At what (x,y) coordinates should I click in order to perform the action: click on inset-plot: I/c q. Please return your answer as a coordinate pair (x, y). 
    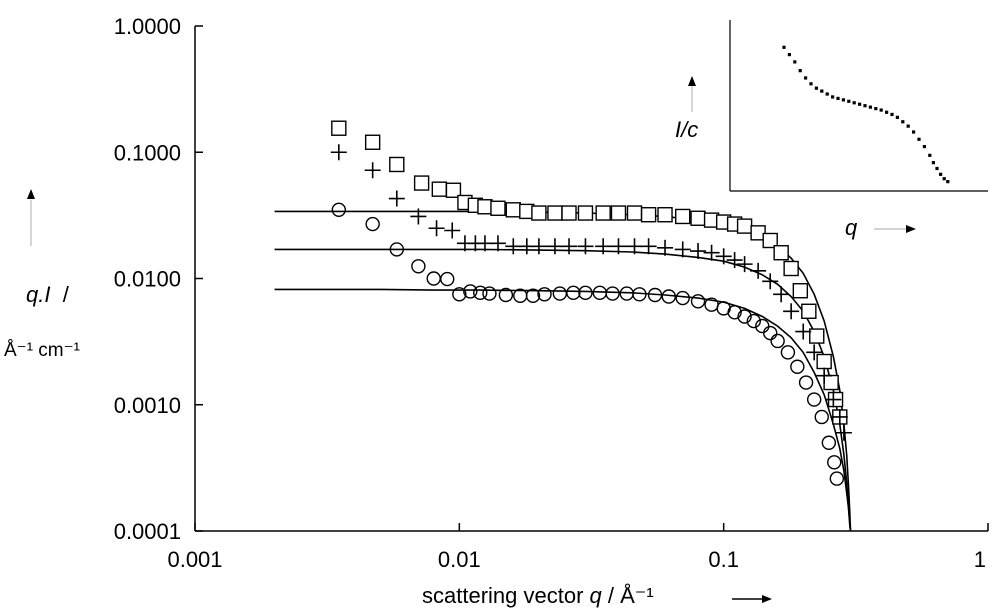
    Looking at the image, I should click on (831, 130).